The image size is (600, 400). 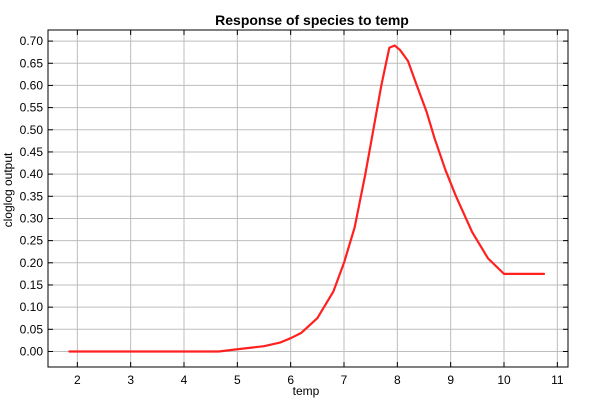 What do you see at coordinates (32, 152) in the screenshot?
I see `y-tick-label: 0.45` at bounding box center [32, 152].